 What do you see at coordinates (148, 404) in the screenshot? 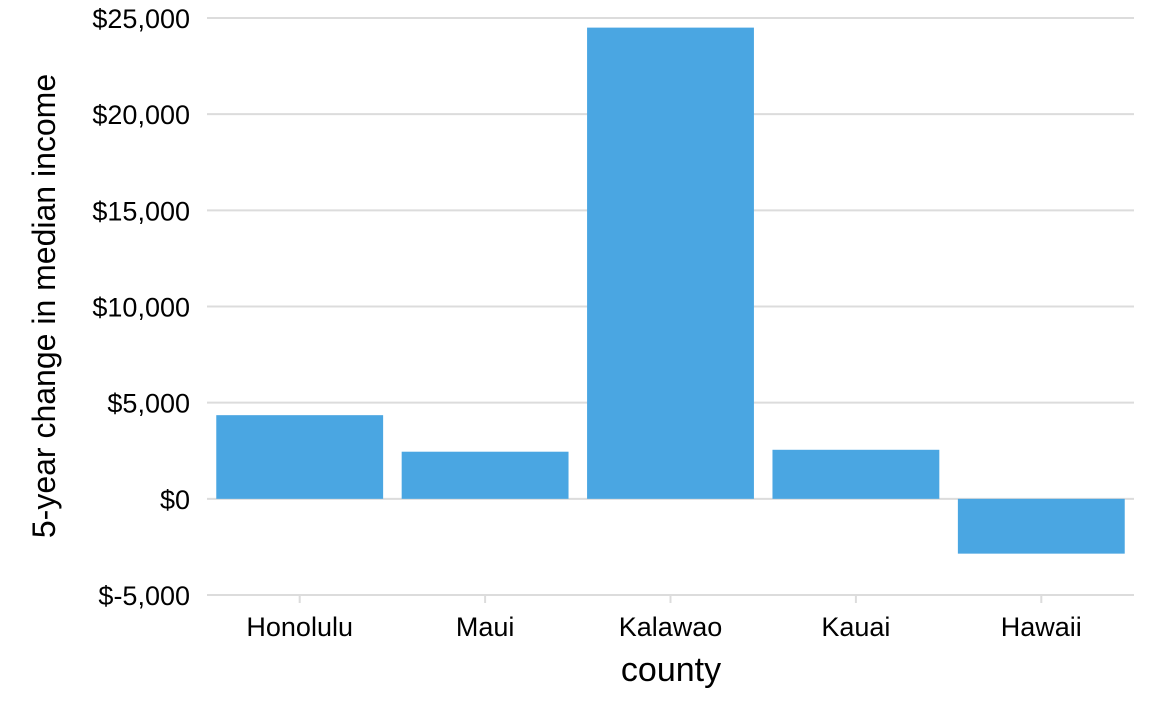
I see `y-tick-label: $5,000` at bounding box center [148, 404].